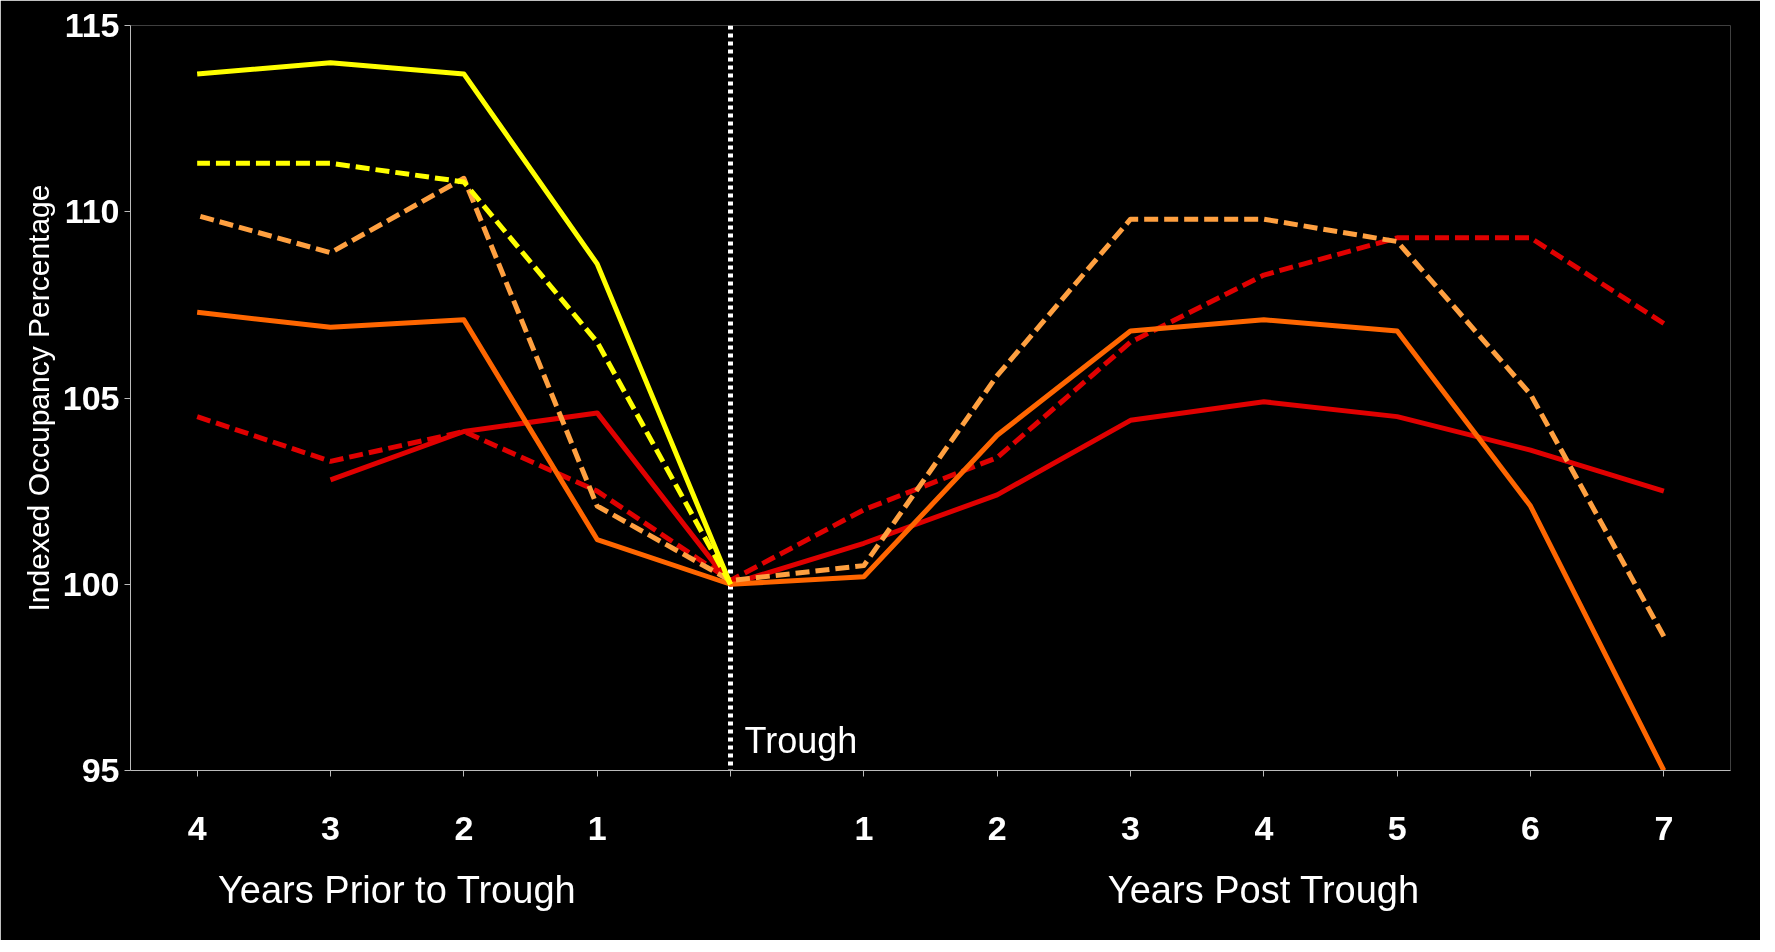  What do you see at coordinates (92, 211) in the screenshot?
I see `y-tick-label: 110` at bounding box center [92, 211].